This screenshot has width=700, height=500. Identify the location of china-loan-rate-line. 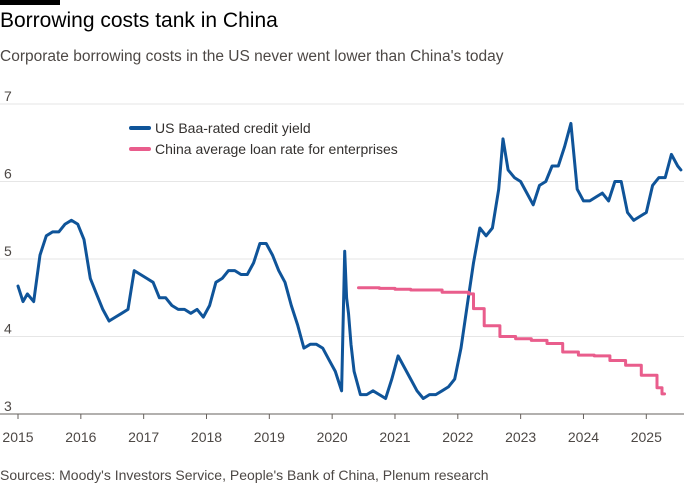
(511, 341).